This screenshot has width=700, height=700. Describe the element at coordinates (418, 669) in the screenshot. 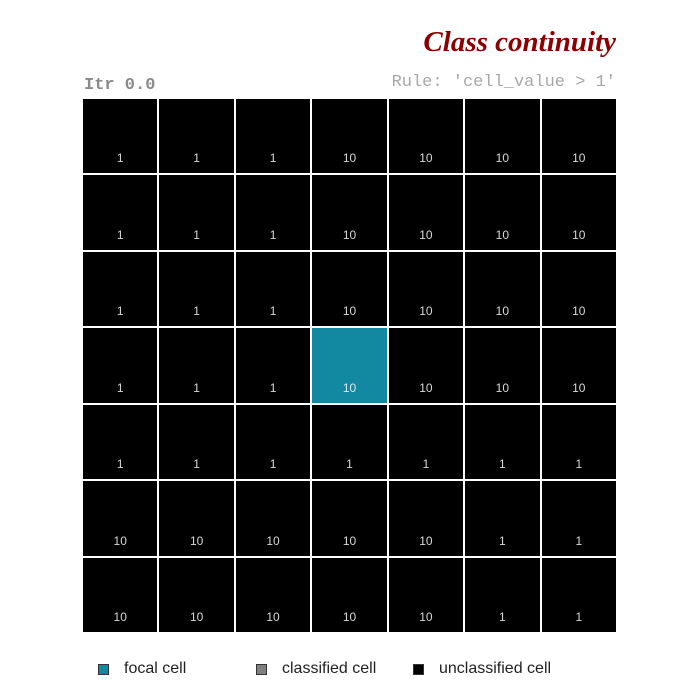

I see `unclassified-cell-swatch` at that location.